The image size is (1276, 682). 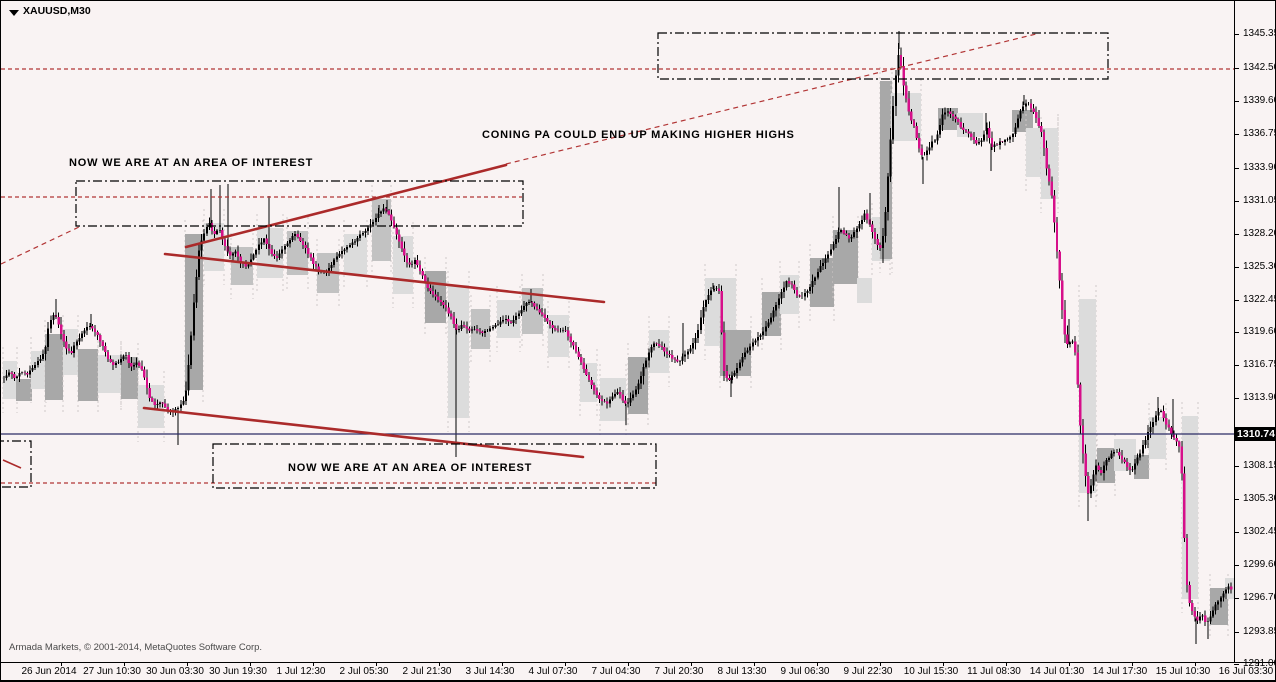 I want to click on trendline-rising-wedge-upper, so click(x=346, y=206).